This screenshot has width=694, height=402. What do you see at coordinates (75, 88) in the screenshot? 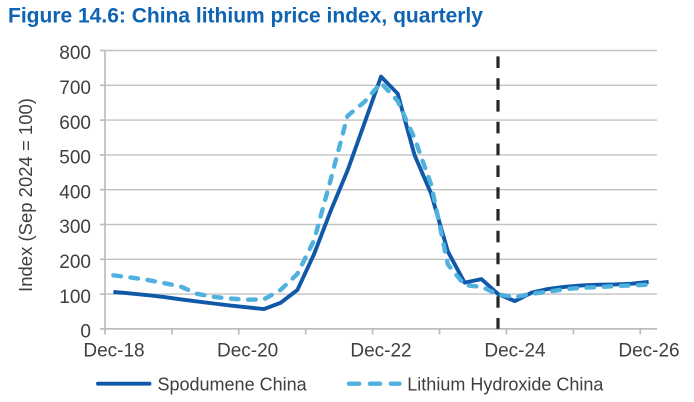
I see `svg-text: 700` at bounding box center [75, 88].